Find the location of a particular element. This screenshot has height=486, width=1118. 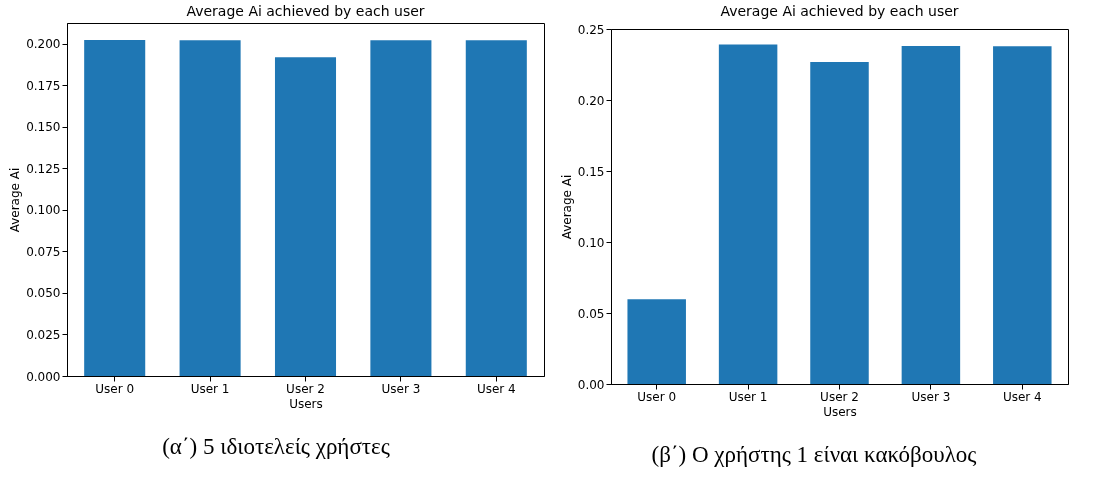

y-tick-label: 0.000 is located at coordinates (43, 376).